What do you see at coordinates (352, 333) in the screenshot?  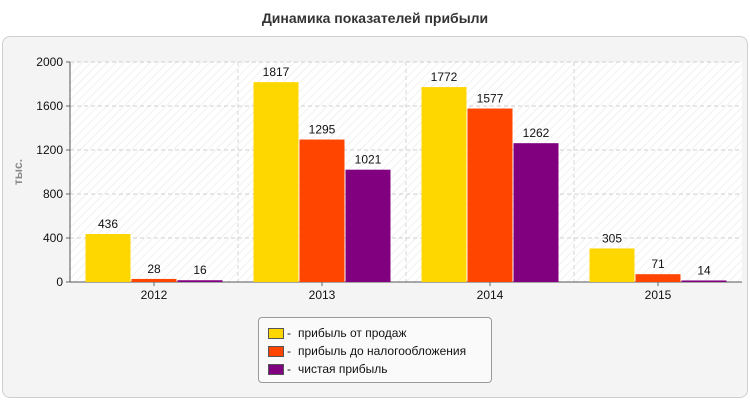 I see `legend-label-sales-profit: прибыль от продаж` at bounding box center [352, 333].